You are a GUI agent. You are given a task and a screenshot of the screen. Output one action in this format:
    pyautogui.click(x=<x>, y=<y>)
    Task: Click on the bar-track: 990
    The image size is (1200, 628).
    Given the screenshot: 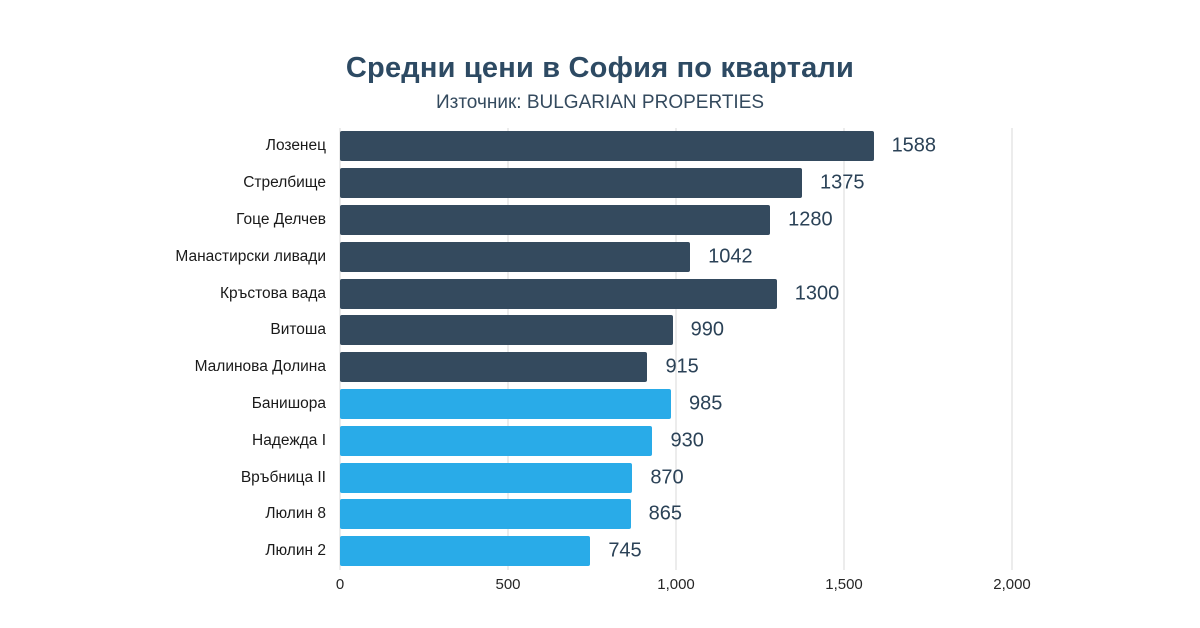 What is the action you would take?
    pyautogui.click(x=676, y=330)
    